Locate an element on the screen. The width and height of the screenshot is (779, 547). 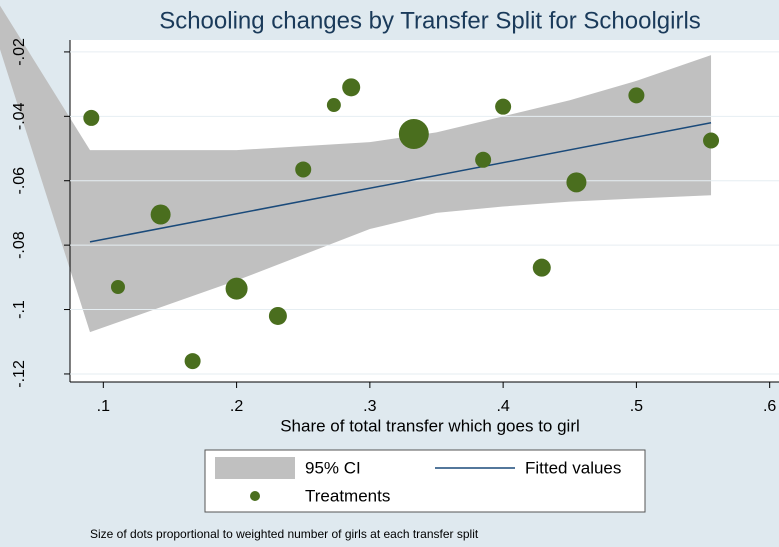
y-tick-label: -.02 is located at coordinates (19, 52).